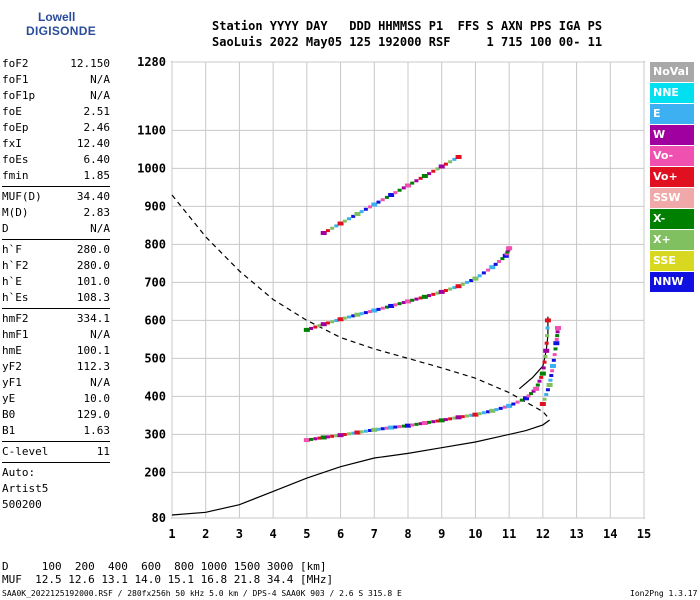 The width and height of the screenshot is (700, 600). Describe the element at coordinates (151, 62) in the screenshot. I see `y-tick-label: 1280` at that location.